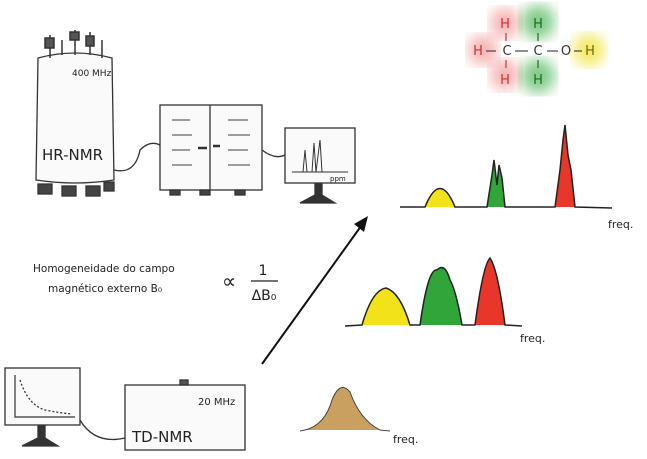 The width and height of the screenshot is (647, 459). What do you see at coordinates (620, 224) in the screenshot?
I see `freq-label-1: freq.` at bounding box center [620, 224].